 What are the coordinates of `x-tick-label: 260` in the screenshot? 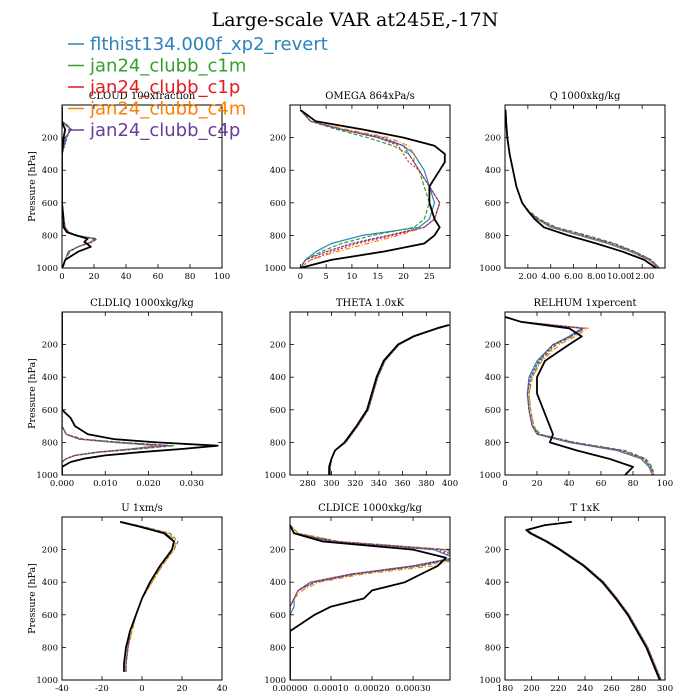 It's located at (612, 689).